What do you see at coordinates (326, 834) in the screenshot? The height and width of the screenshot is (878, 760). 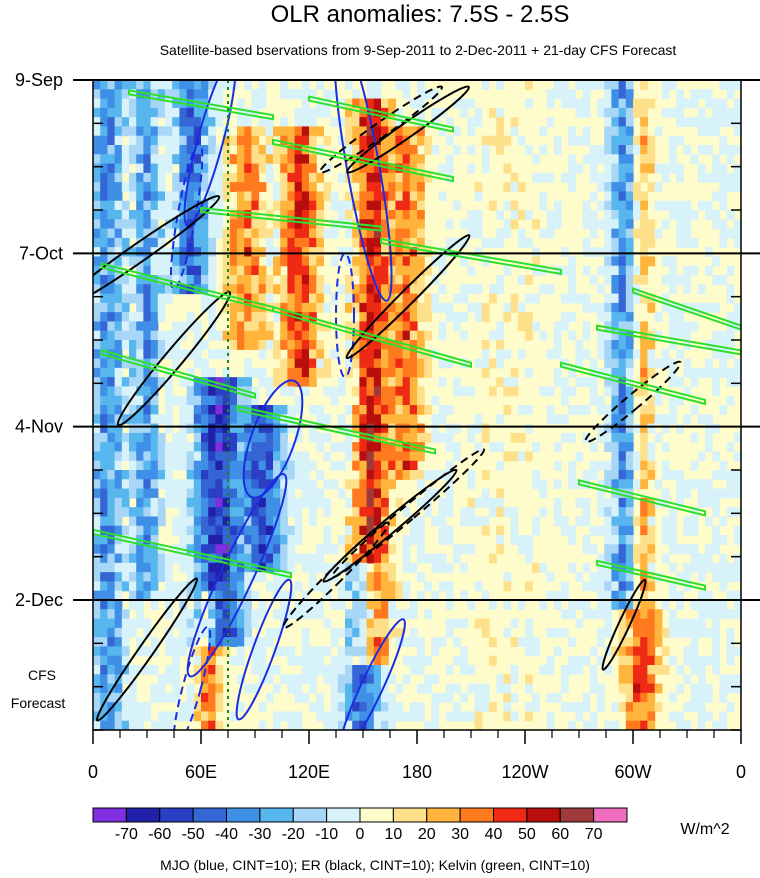 I see `colorbar-tick-label: -10` at bounding box center [326, 834].